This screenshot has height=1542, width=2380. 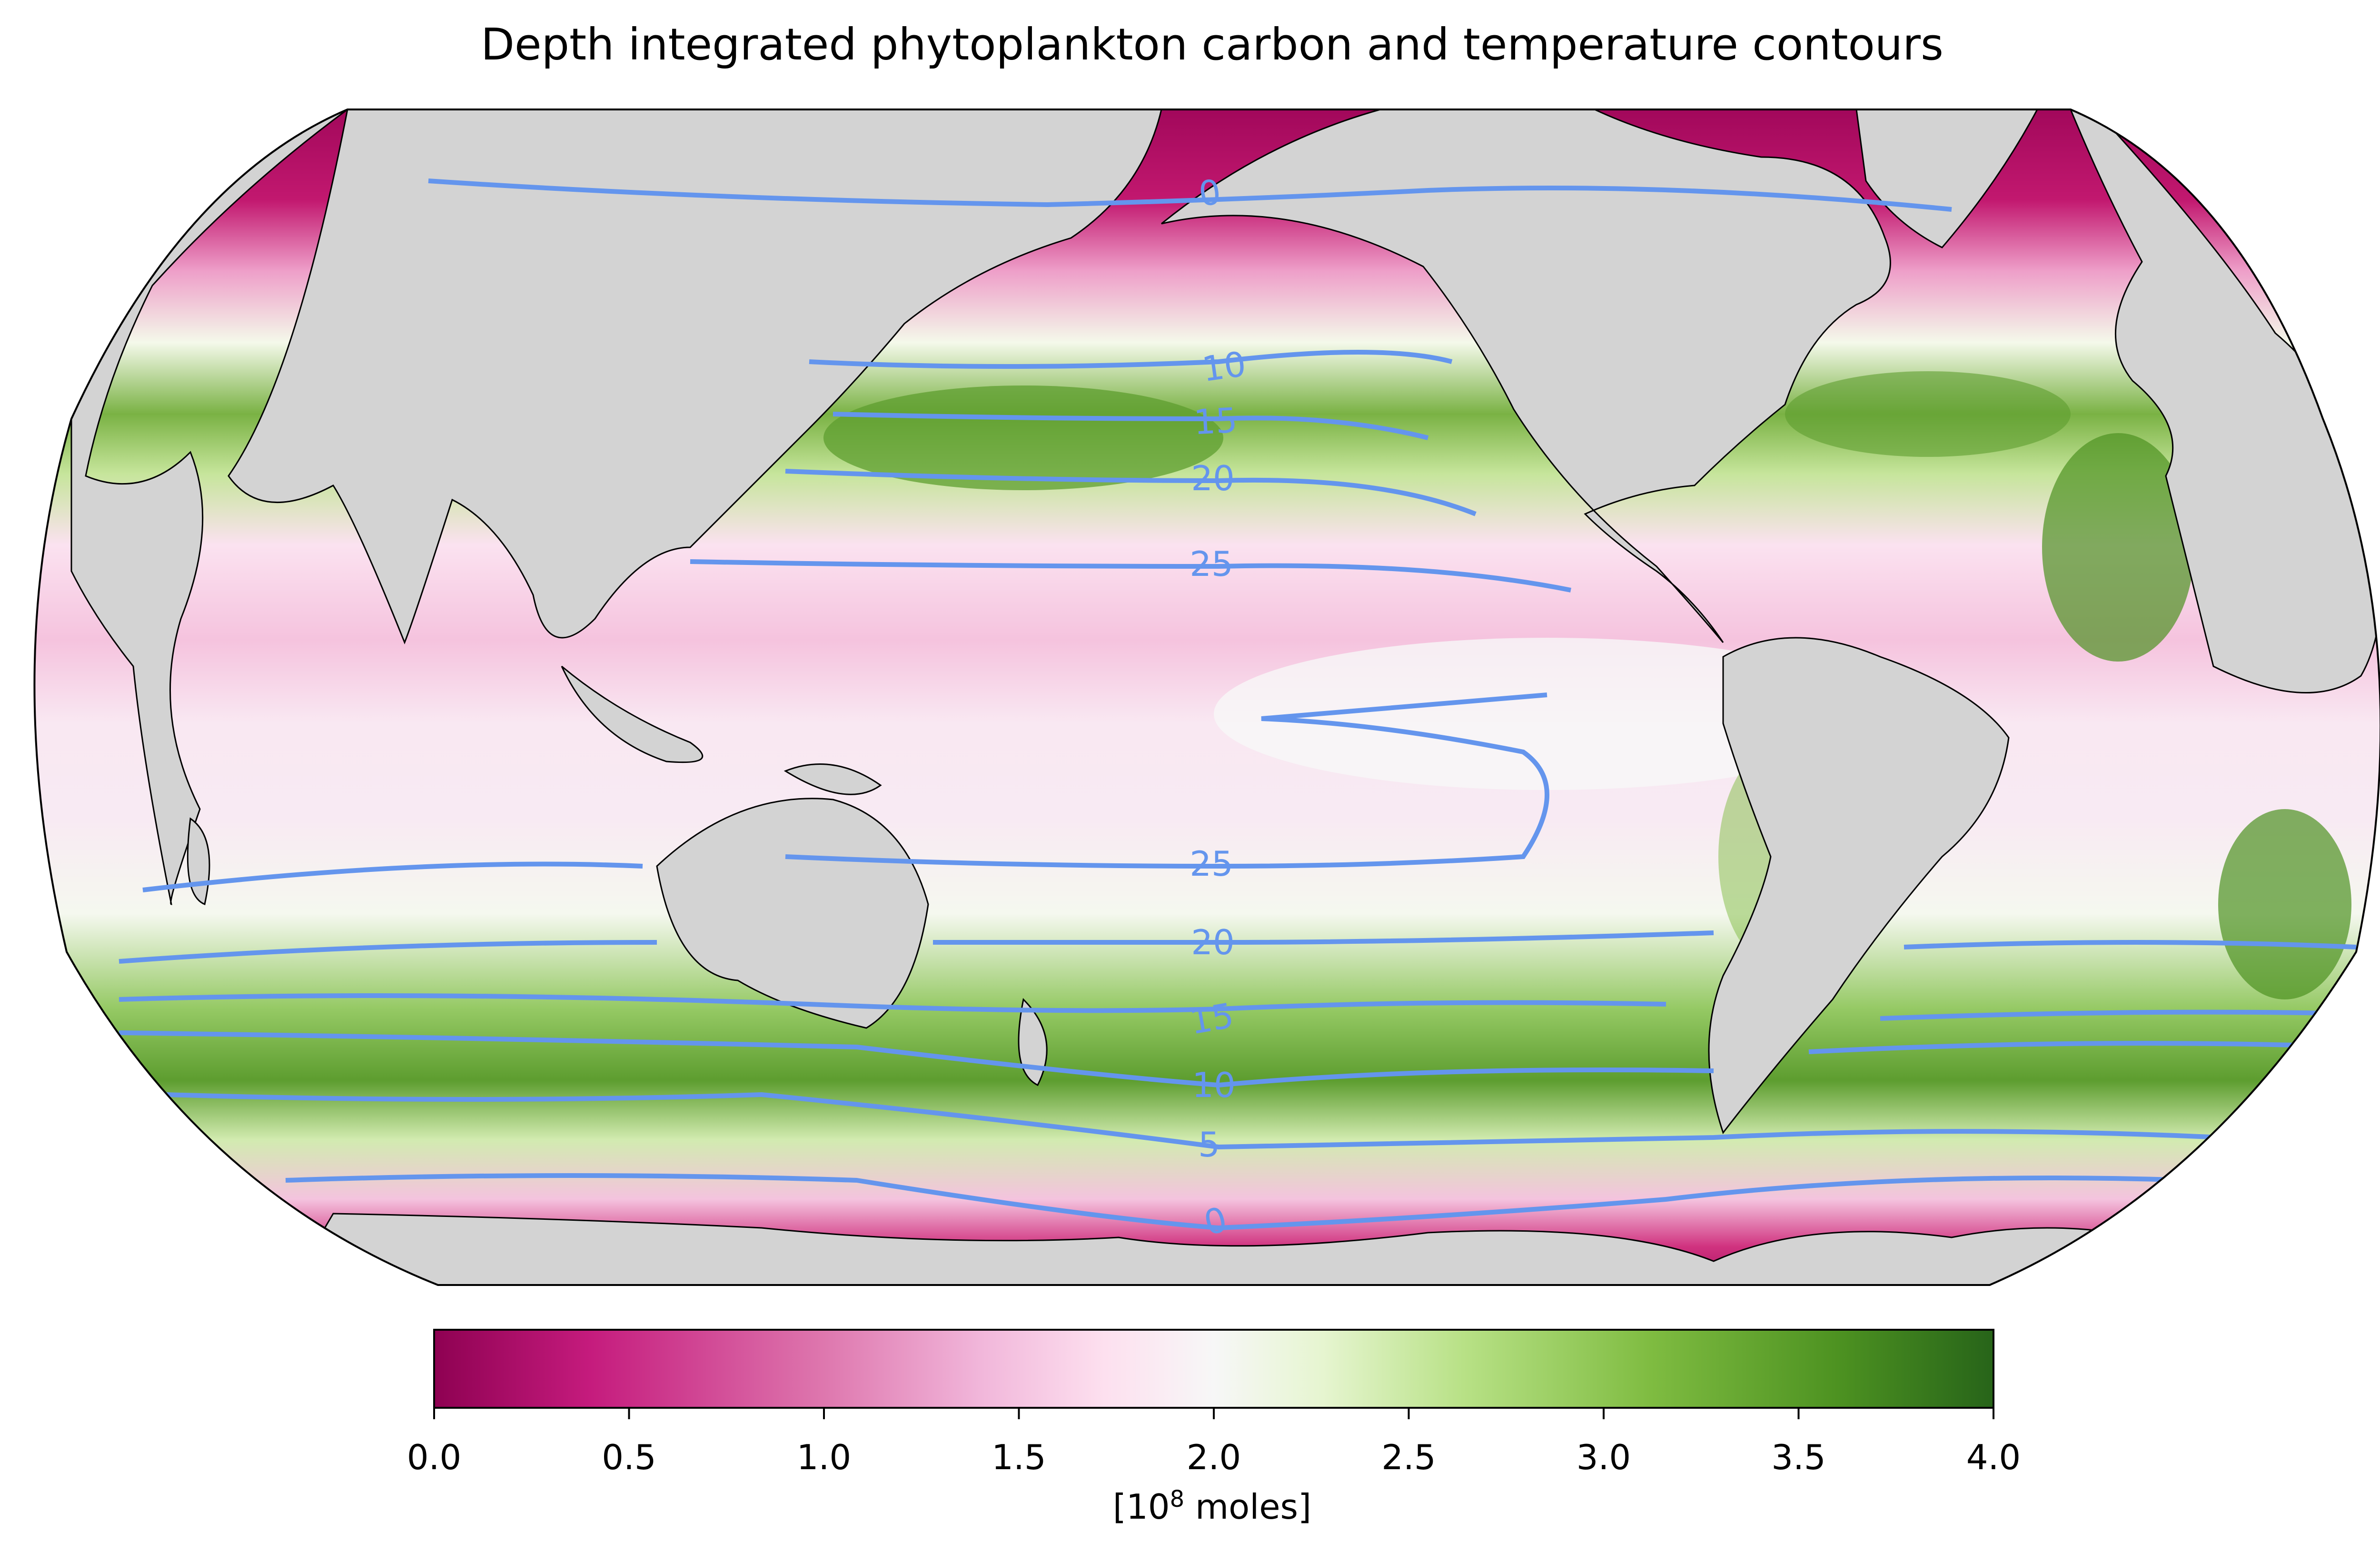 I want to click on contour-10-north, so click(x=1131, y=359).